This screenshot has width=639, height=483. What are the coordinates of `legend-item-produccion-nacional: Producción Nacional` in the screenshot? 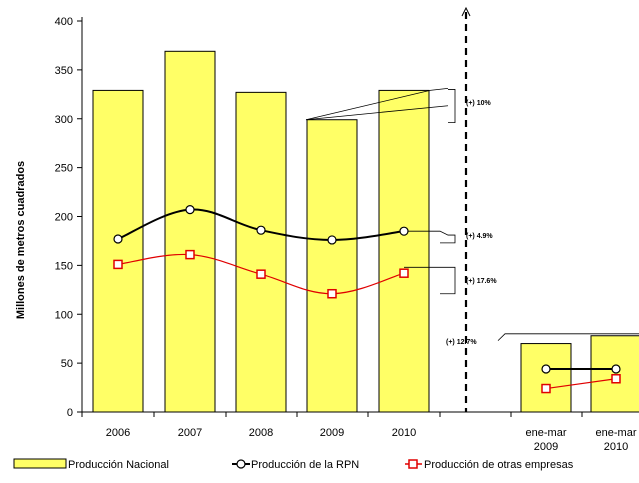 It's located at (91, 464).